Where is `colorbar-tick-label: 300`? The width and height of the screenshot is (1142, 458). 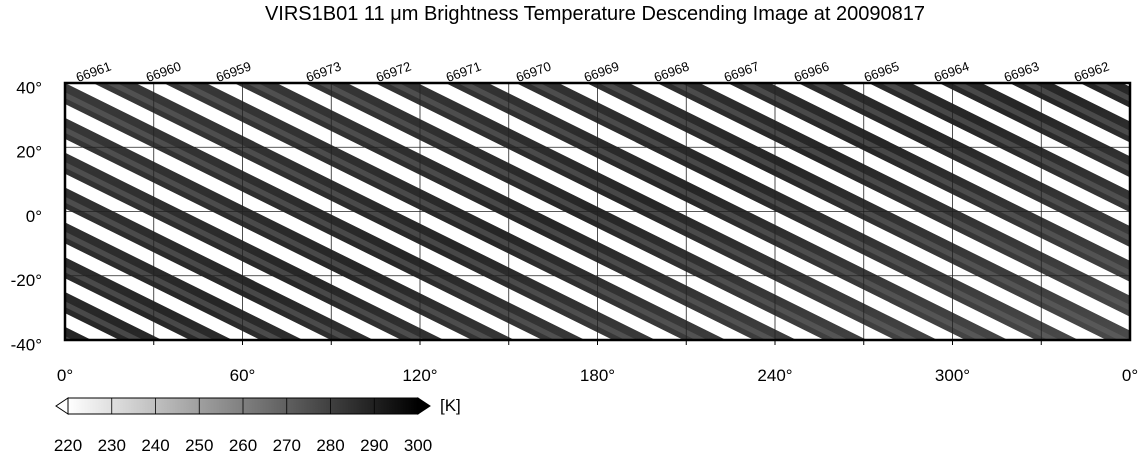
colorbar-tick-label: 300 is located at coordinates (418, 444).